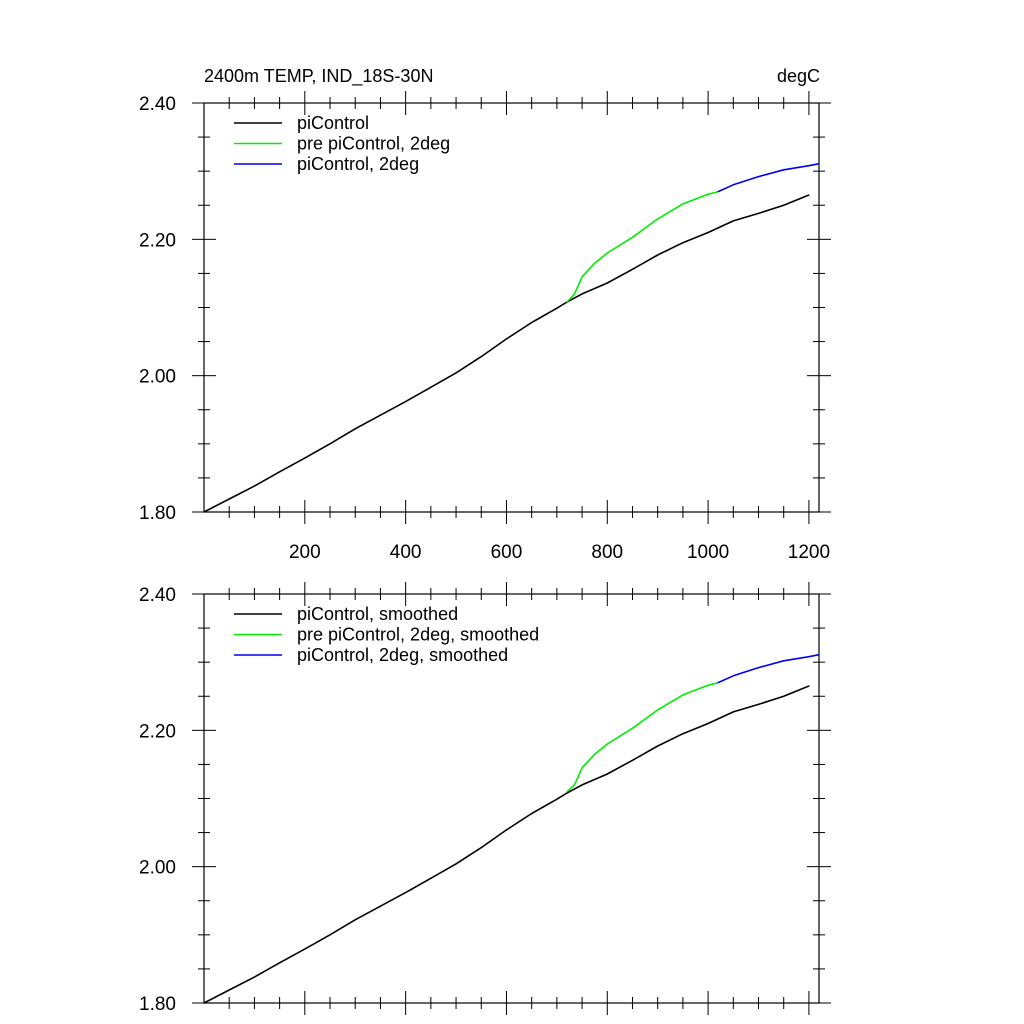 The image size is (1024, 1024). What do you see at coordinates (373, 144) in the screenshot?
I see `legend-label: pre piControl, 2deg` at bounding box center [373, 144].